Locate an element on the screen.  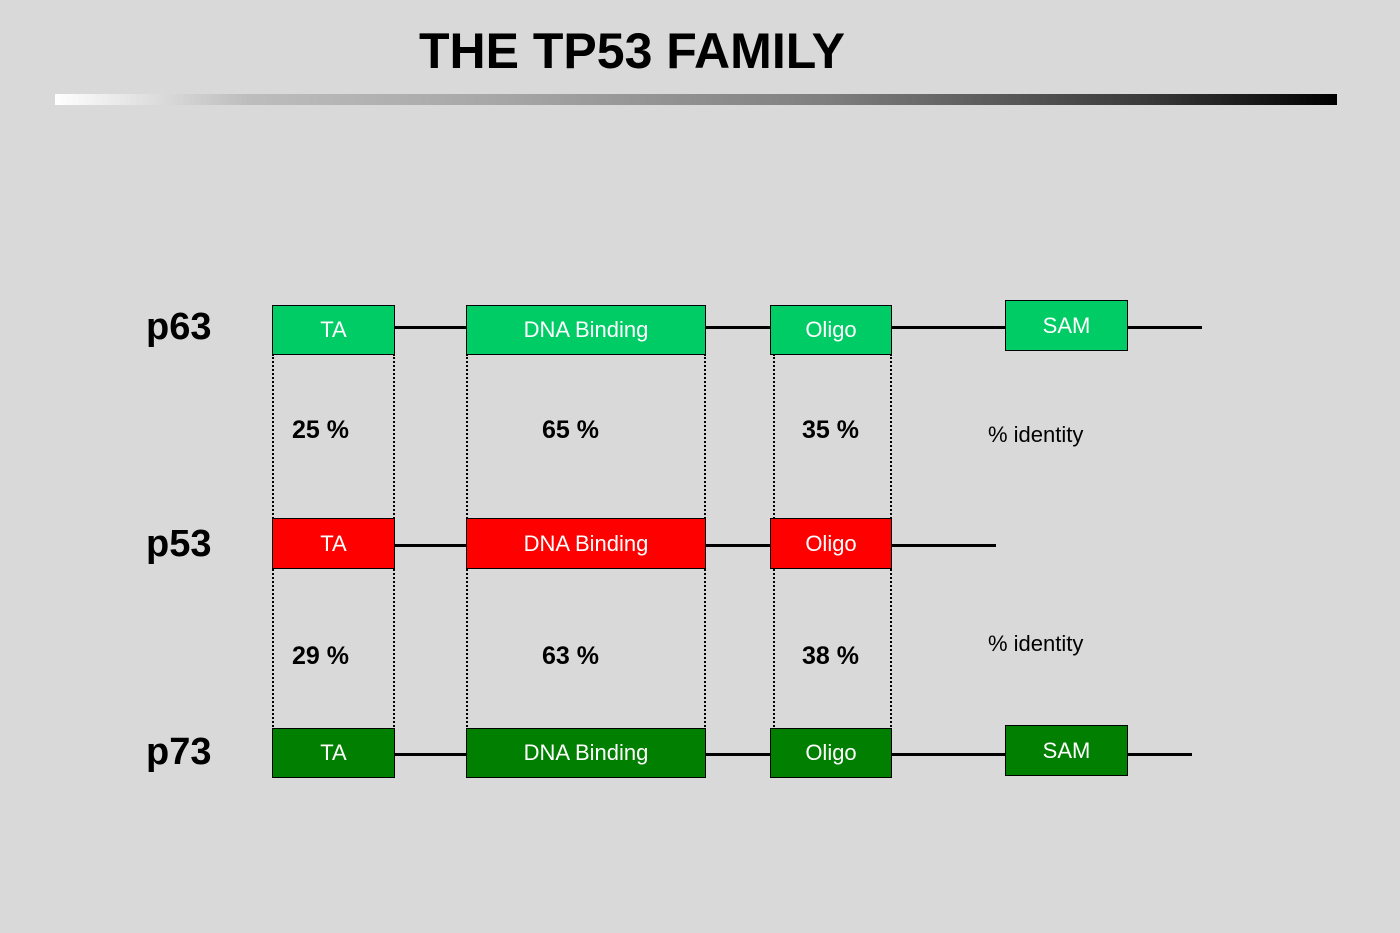
protein-label-p73: p73 is located at coordinates (179, 752).